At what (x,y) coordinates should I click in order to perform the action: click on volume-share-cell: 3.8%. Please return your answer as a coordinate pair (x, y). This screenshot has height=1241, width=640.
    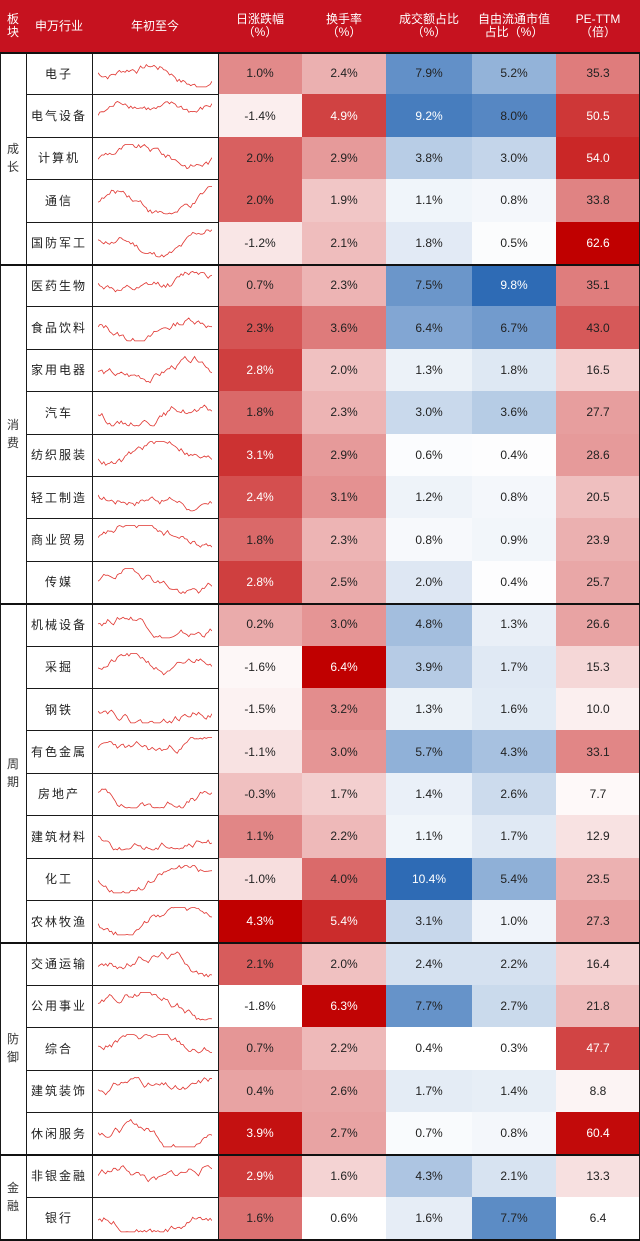
    Looking at the image, I should click on (429, 158).